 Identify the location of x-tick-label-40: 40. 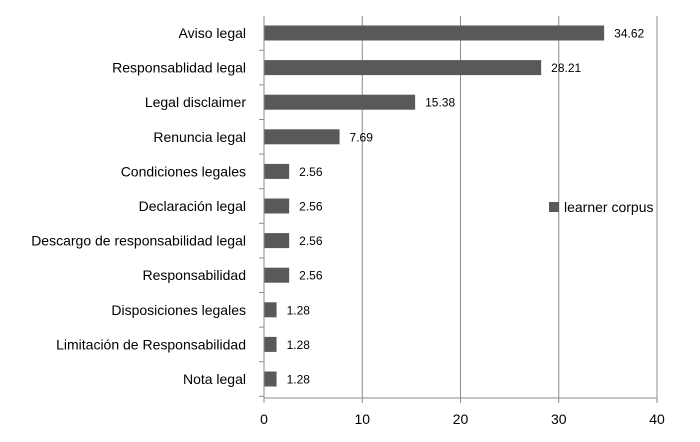
(657, 419).